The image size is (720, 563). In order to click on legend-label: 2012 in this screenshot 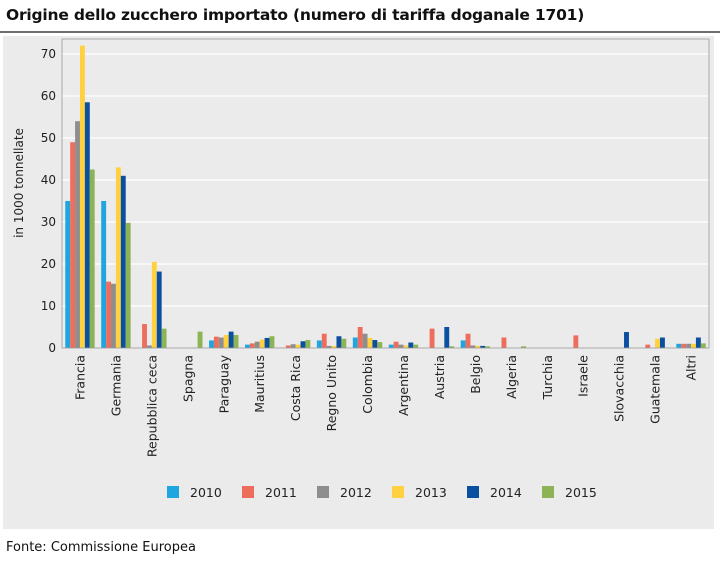, I will do `click(356, 492)`.